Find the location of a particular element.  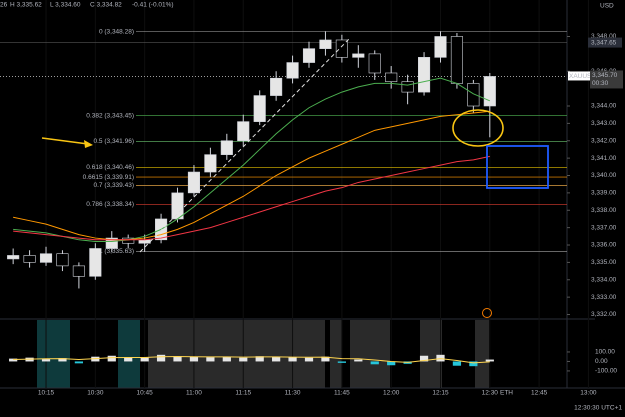

x-tick-label: 12:00 is located at coordinates (391, 393).